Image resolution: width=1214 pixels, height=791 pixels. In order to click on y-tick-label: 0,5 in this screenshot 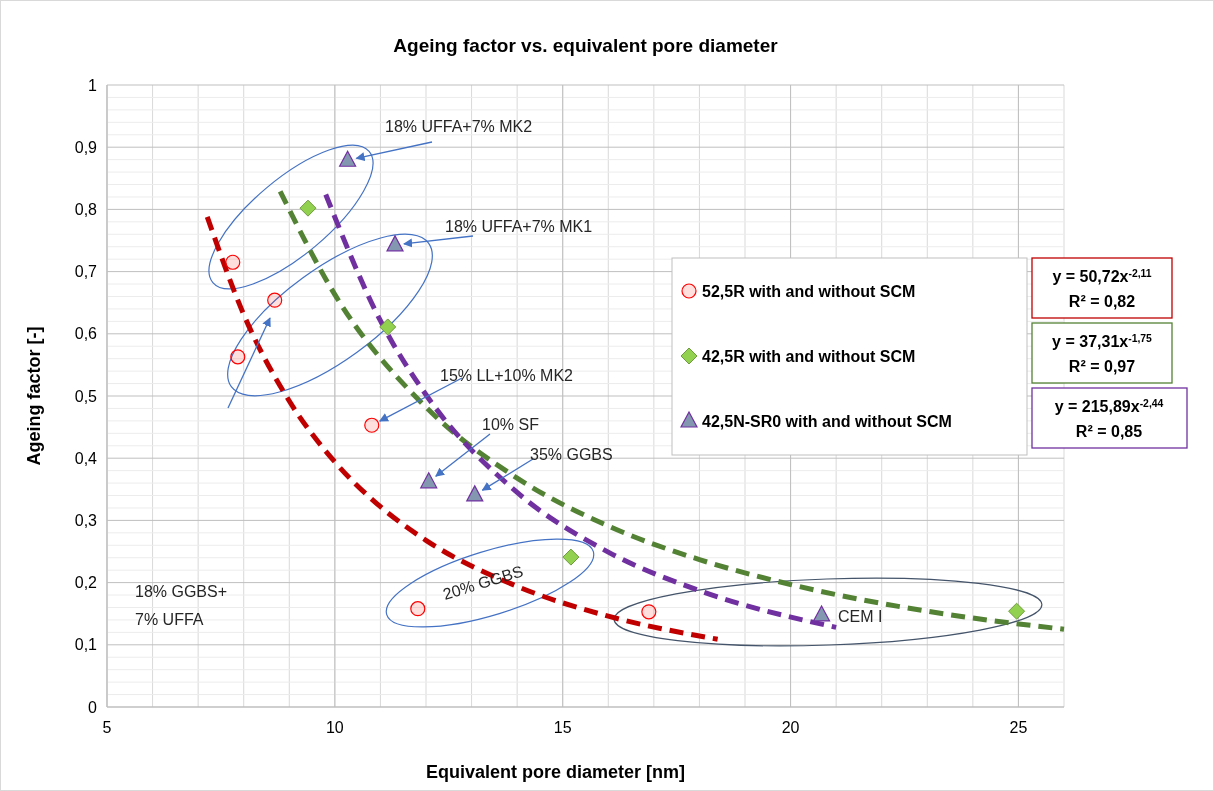, I will do `click(86, 396)`.